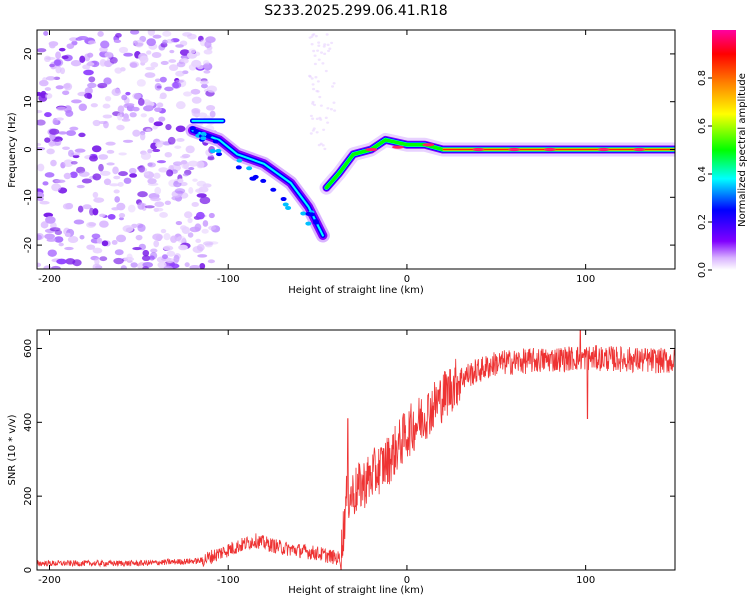  What do you see at coordinates (702, 270) in the screenshot?
I see `colorbar-tick-label: 0.0` at bounding box center [702, 270].